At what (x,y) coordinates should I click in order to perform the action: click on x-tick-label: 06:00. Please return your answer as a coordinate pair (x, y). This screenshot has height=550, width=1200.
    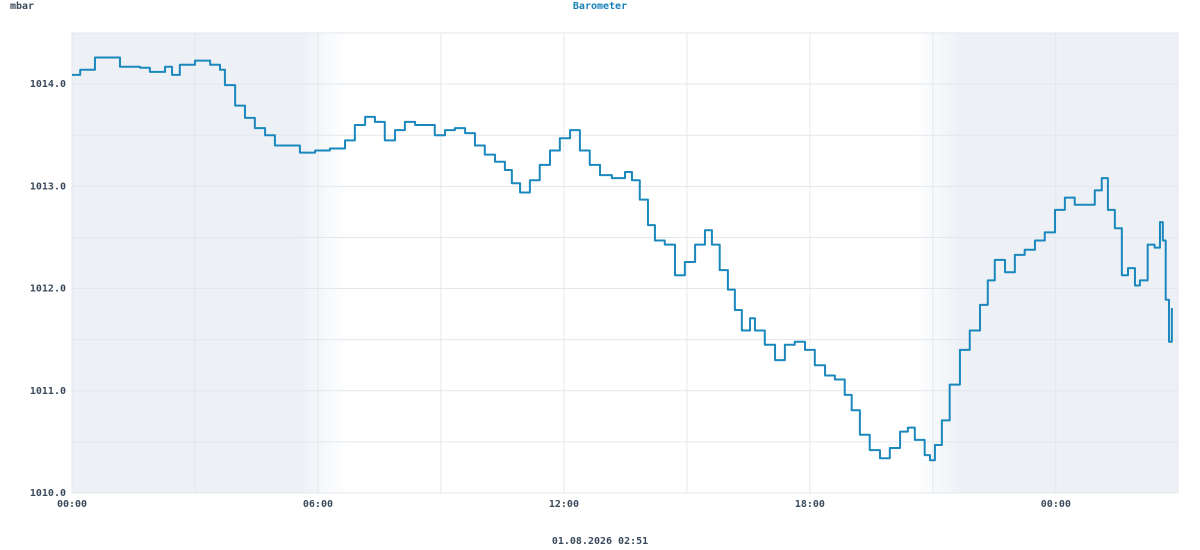
    Looking at the image, I should click on (318, 504).